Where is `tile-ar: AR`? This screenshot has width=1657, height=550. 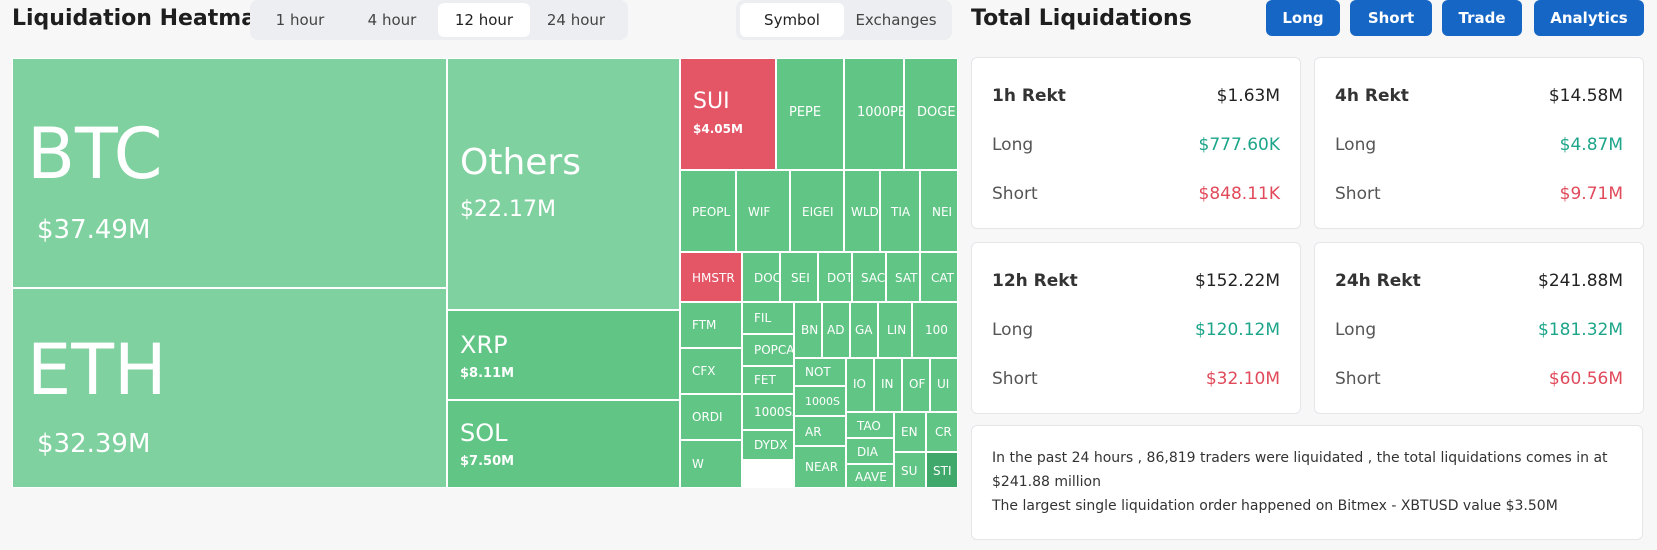 tile-ar: AR is located at coordinates (820, 431).